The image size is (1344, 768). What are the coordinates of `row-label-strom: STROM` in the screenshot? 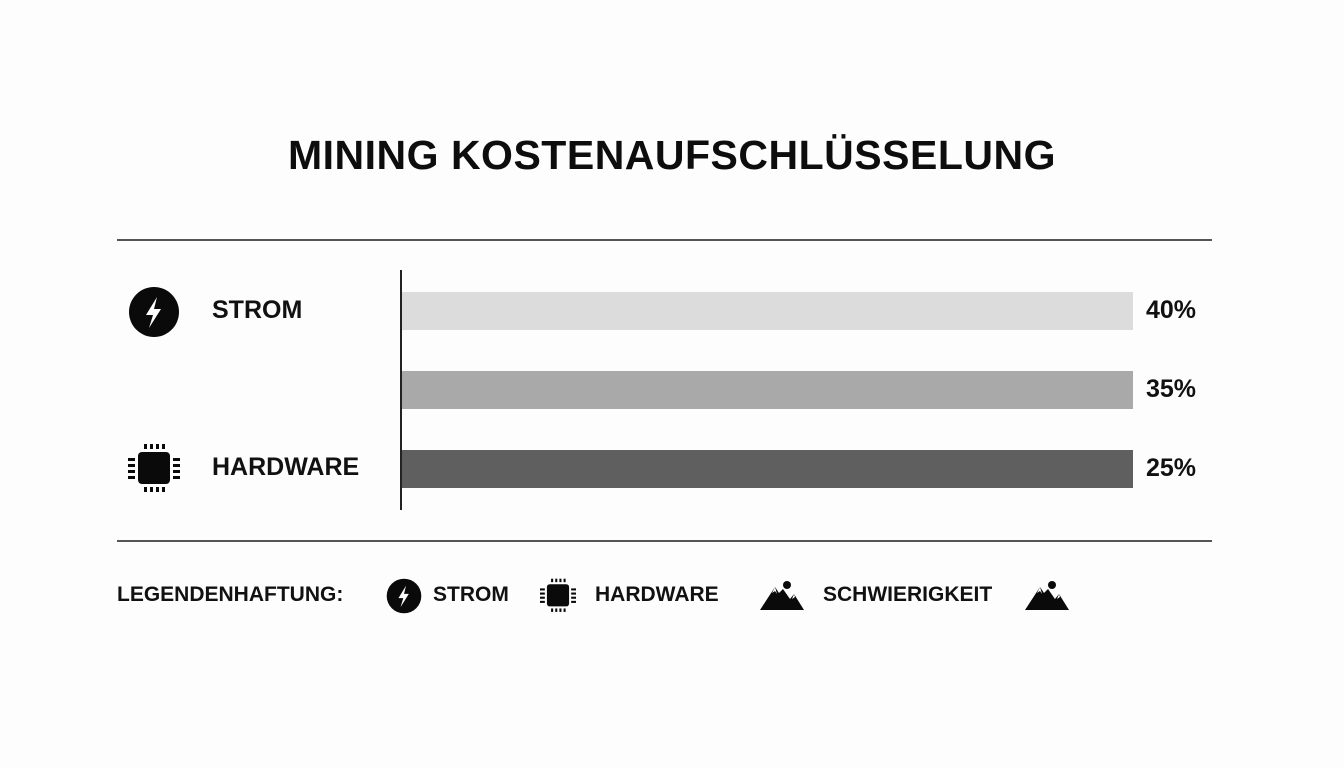 It's located at (257, 310).